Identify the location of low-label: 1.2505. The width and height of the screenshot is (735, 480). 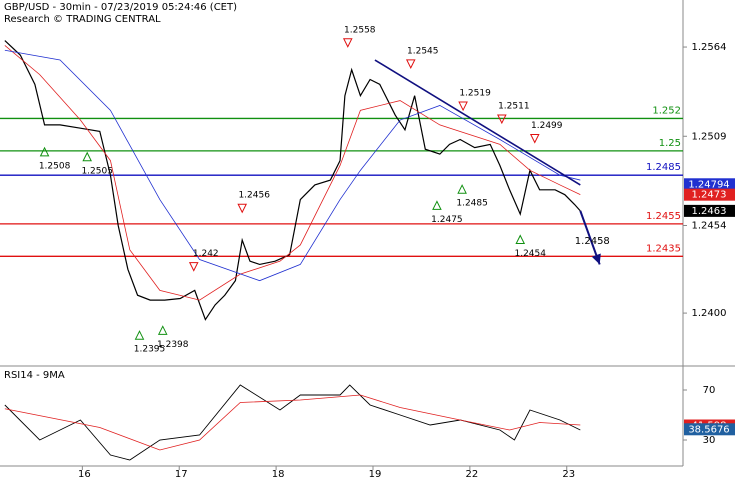
(97, 171).